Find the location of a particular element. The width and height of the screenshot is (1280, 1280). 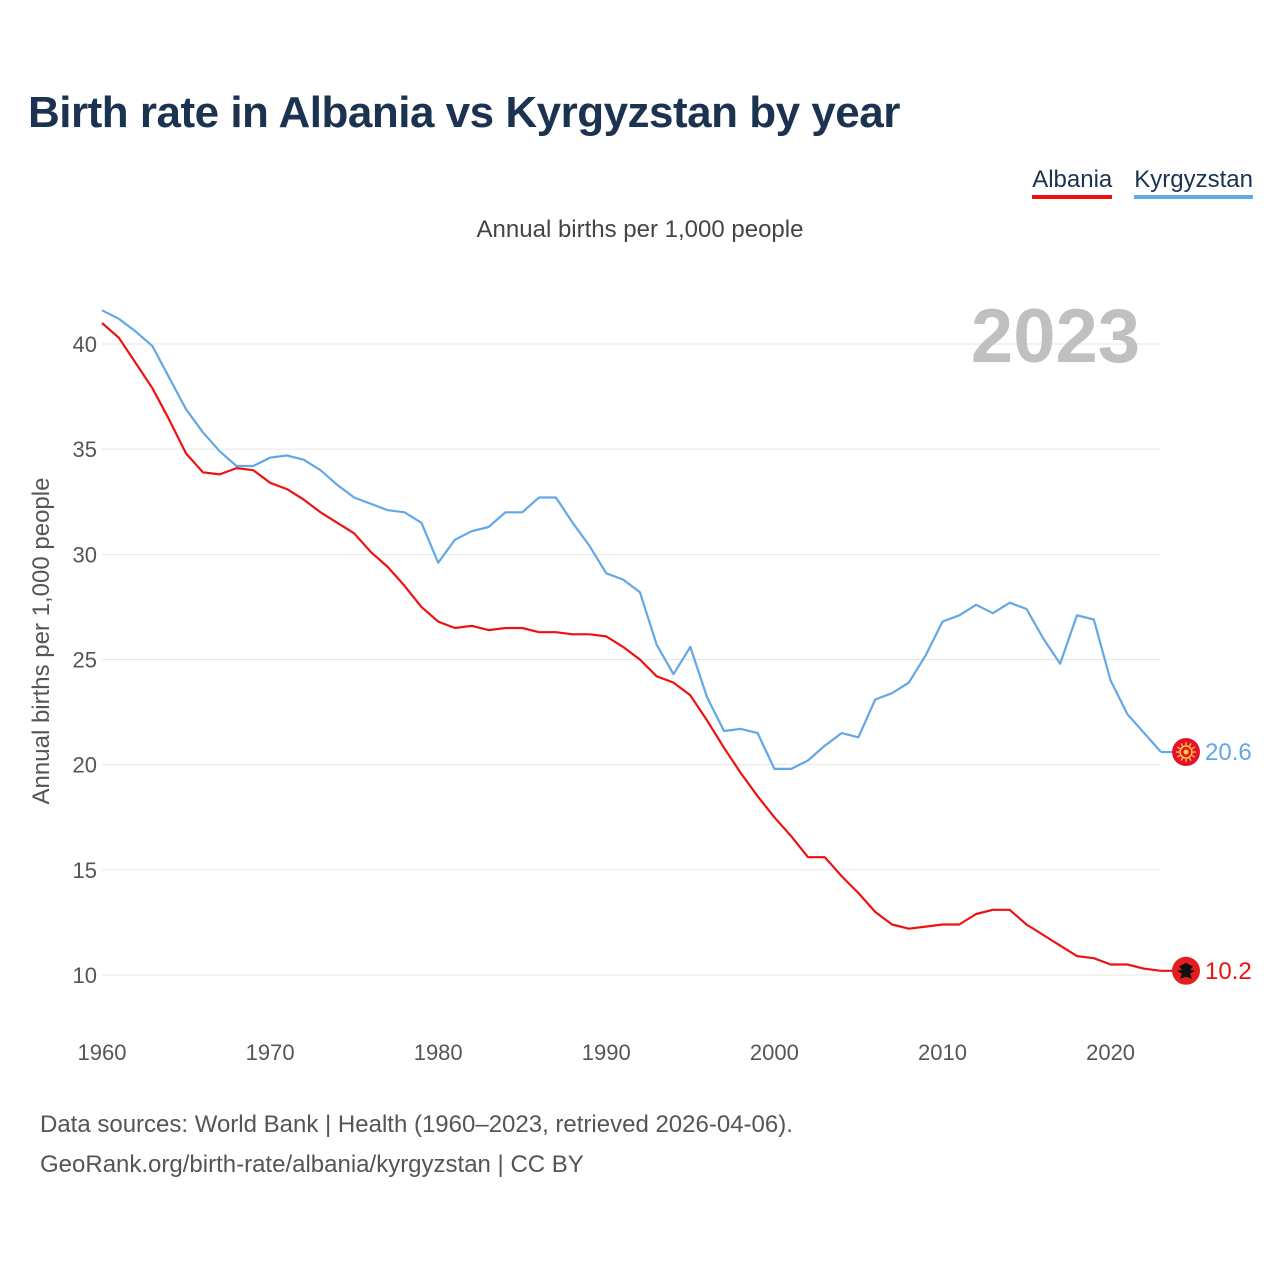

legend-item-kyrgyzstan: Kyrgyzstan is located at coordinates (1193, 182).